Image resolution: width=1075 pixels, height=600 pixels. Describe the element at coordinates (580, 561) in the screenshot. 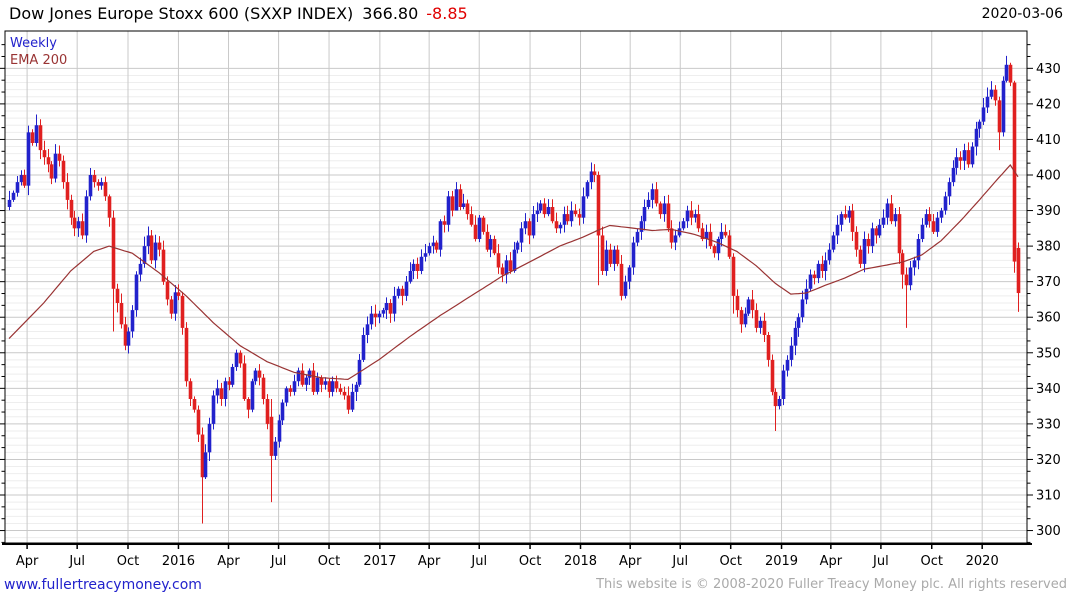

I see `svg-text: 2018` at that location.